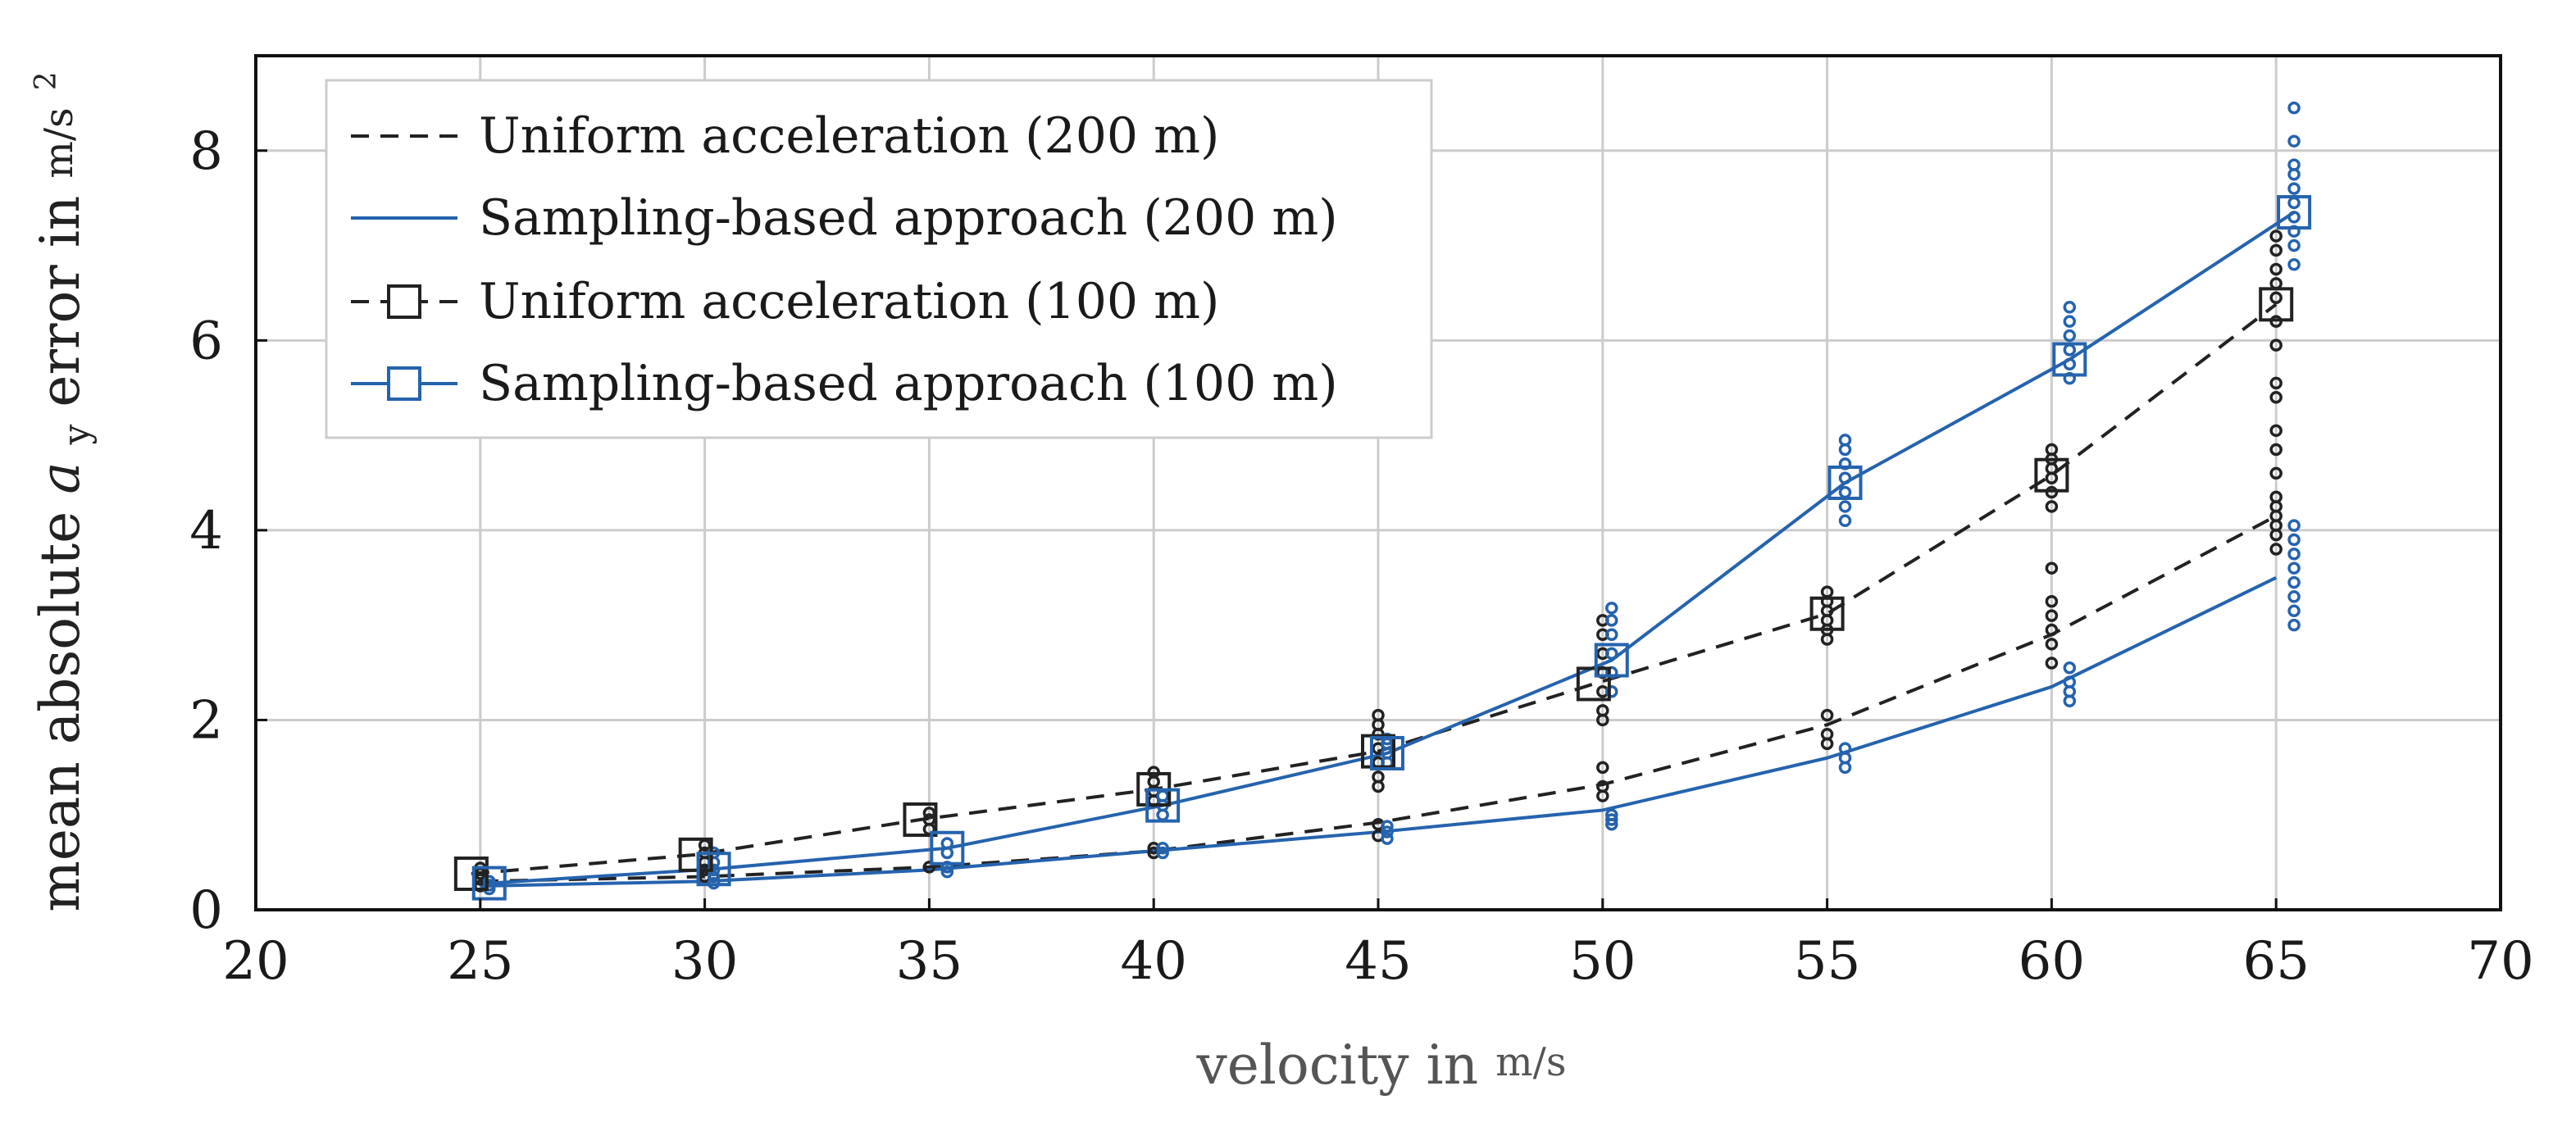 The width and height of the screenshot is (2576, 1127). I want to click on x-axis-title-main: velocity in, so click(1337, 1065).